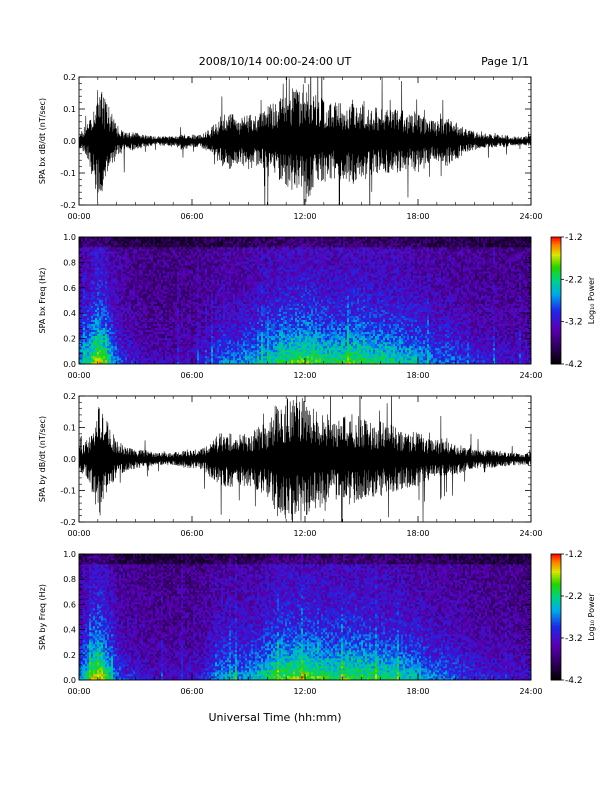 This screenshot has height=792, width=612. What do you see at coordinates (275, 61) in the screenshot?
I see `figure-title: 2008/10/14 00:00-24:00 UT` at bounding box center [275, 61].